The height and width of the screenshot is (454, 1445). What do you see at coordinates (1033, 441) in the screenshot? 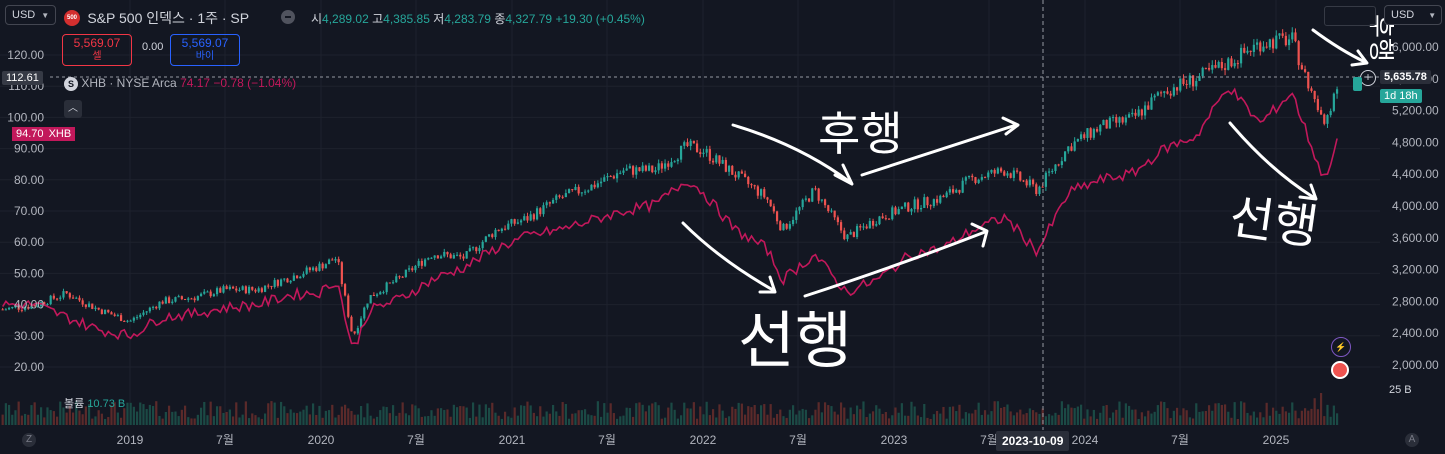
I see `crosshair-date-label: 2023-10-09` at bounding box center [1033, 441].